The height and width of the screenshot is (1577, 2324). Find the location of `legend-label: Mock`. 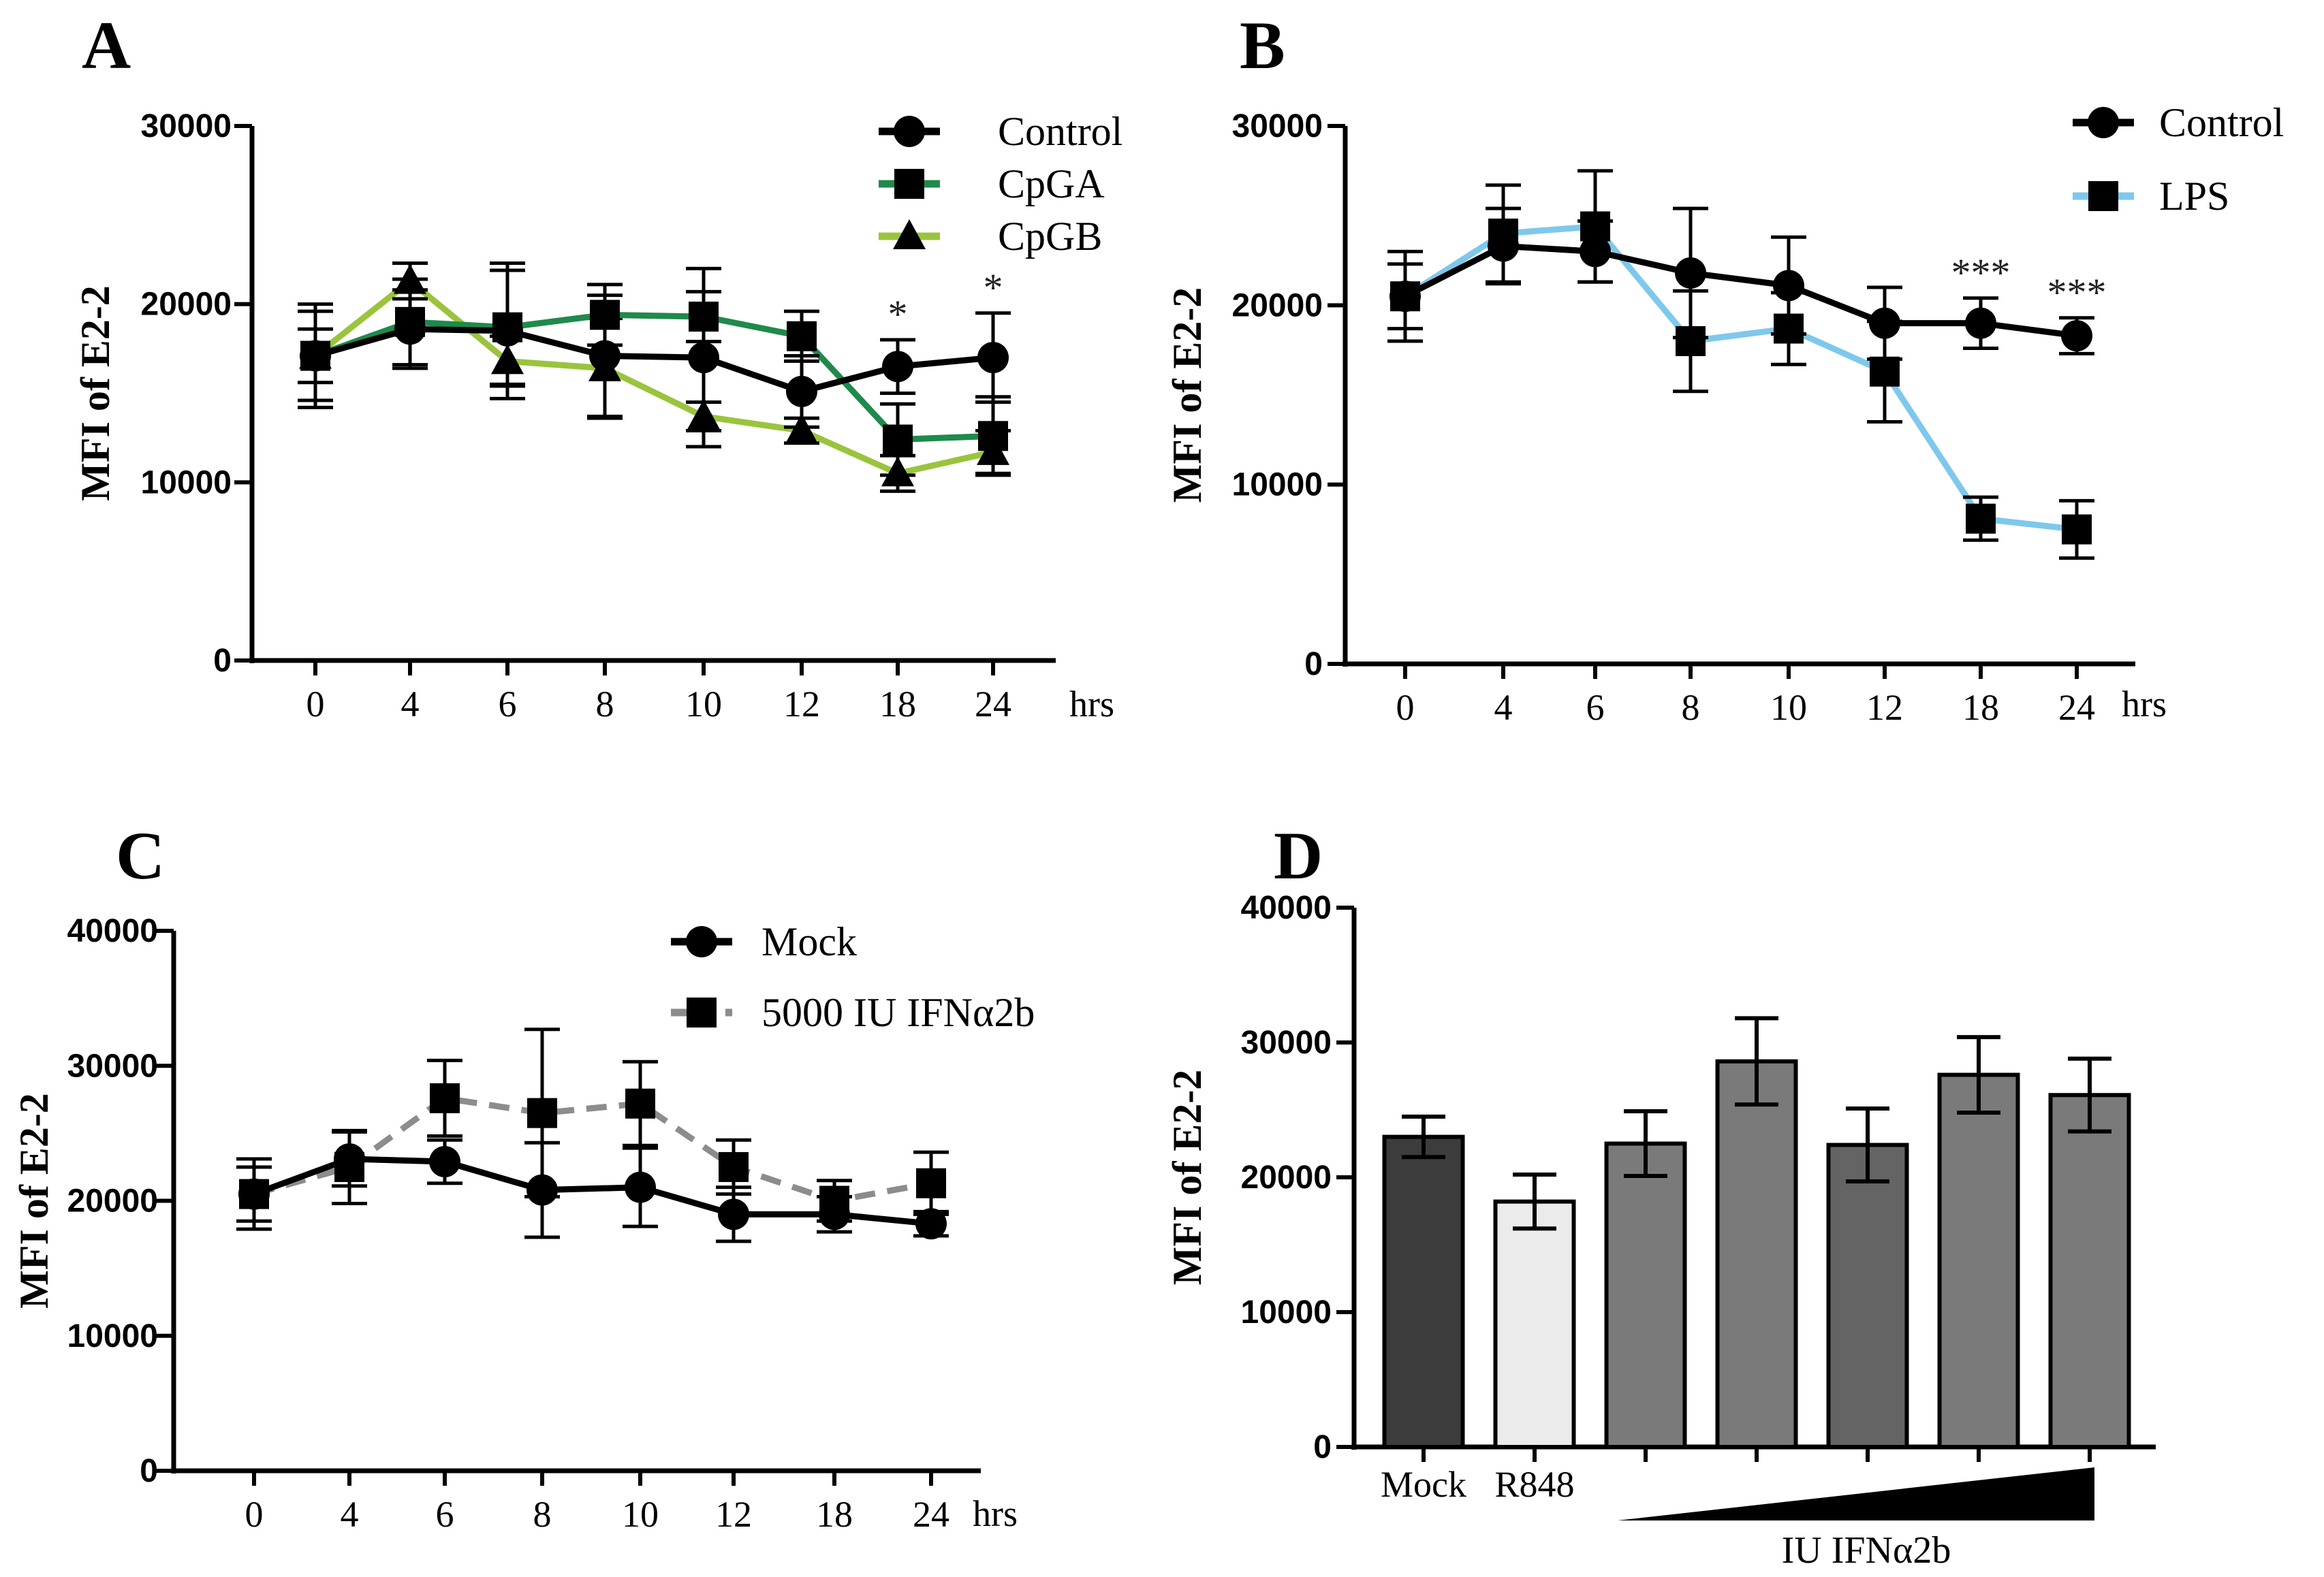

legend-label: Mock is located at coordinates (809, 941).